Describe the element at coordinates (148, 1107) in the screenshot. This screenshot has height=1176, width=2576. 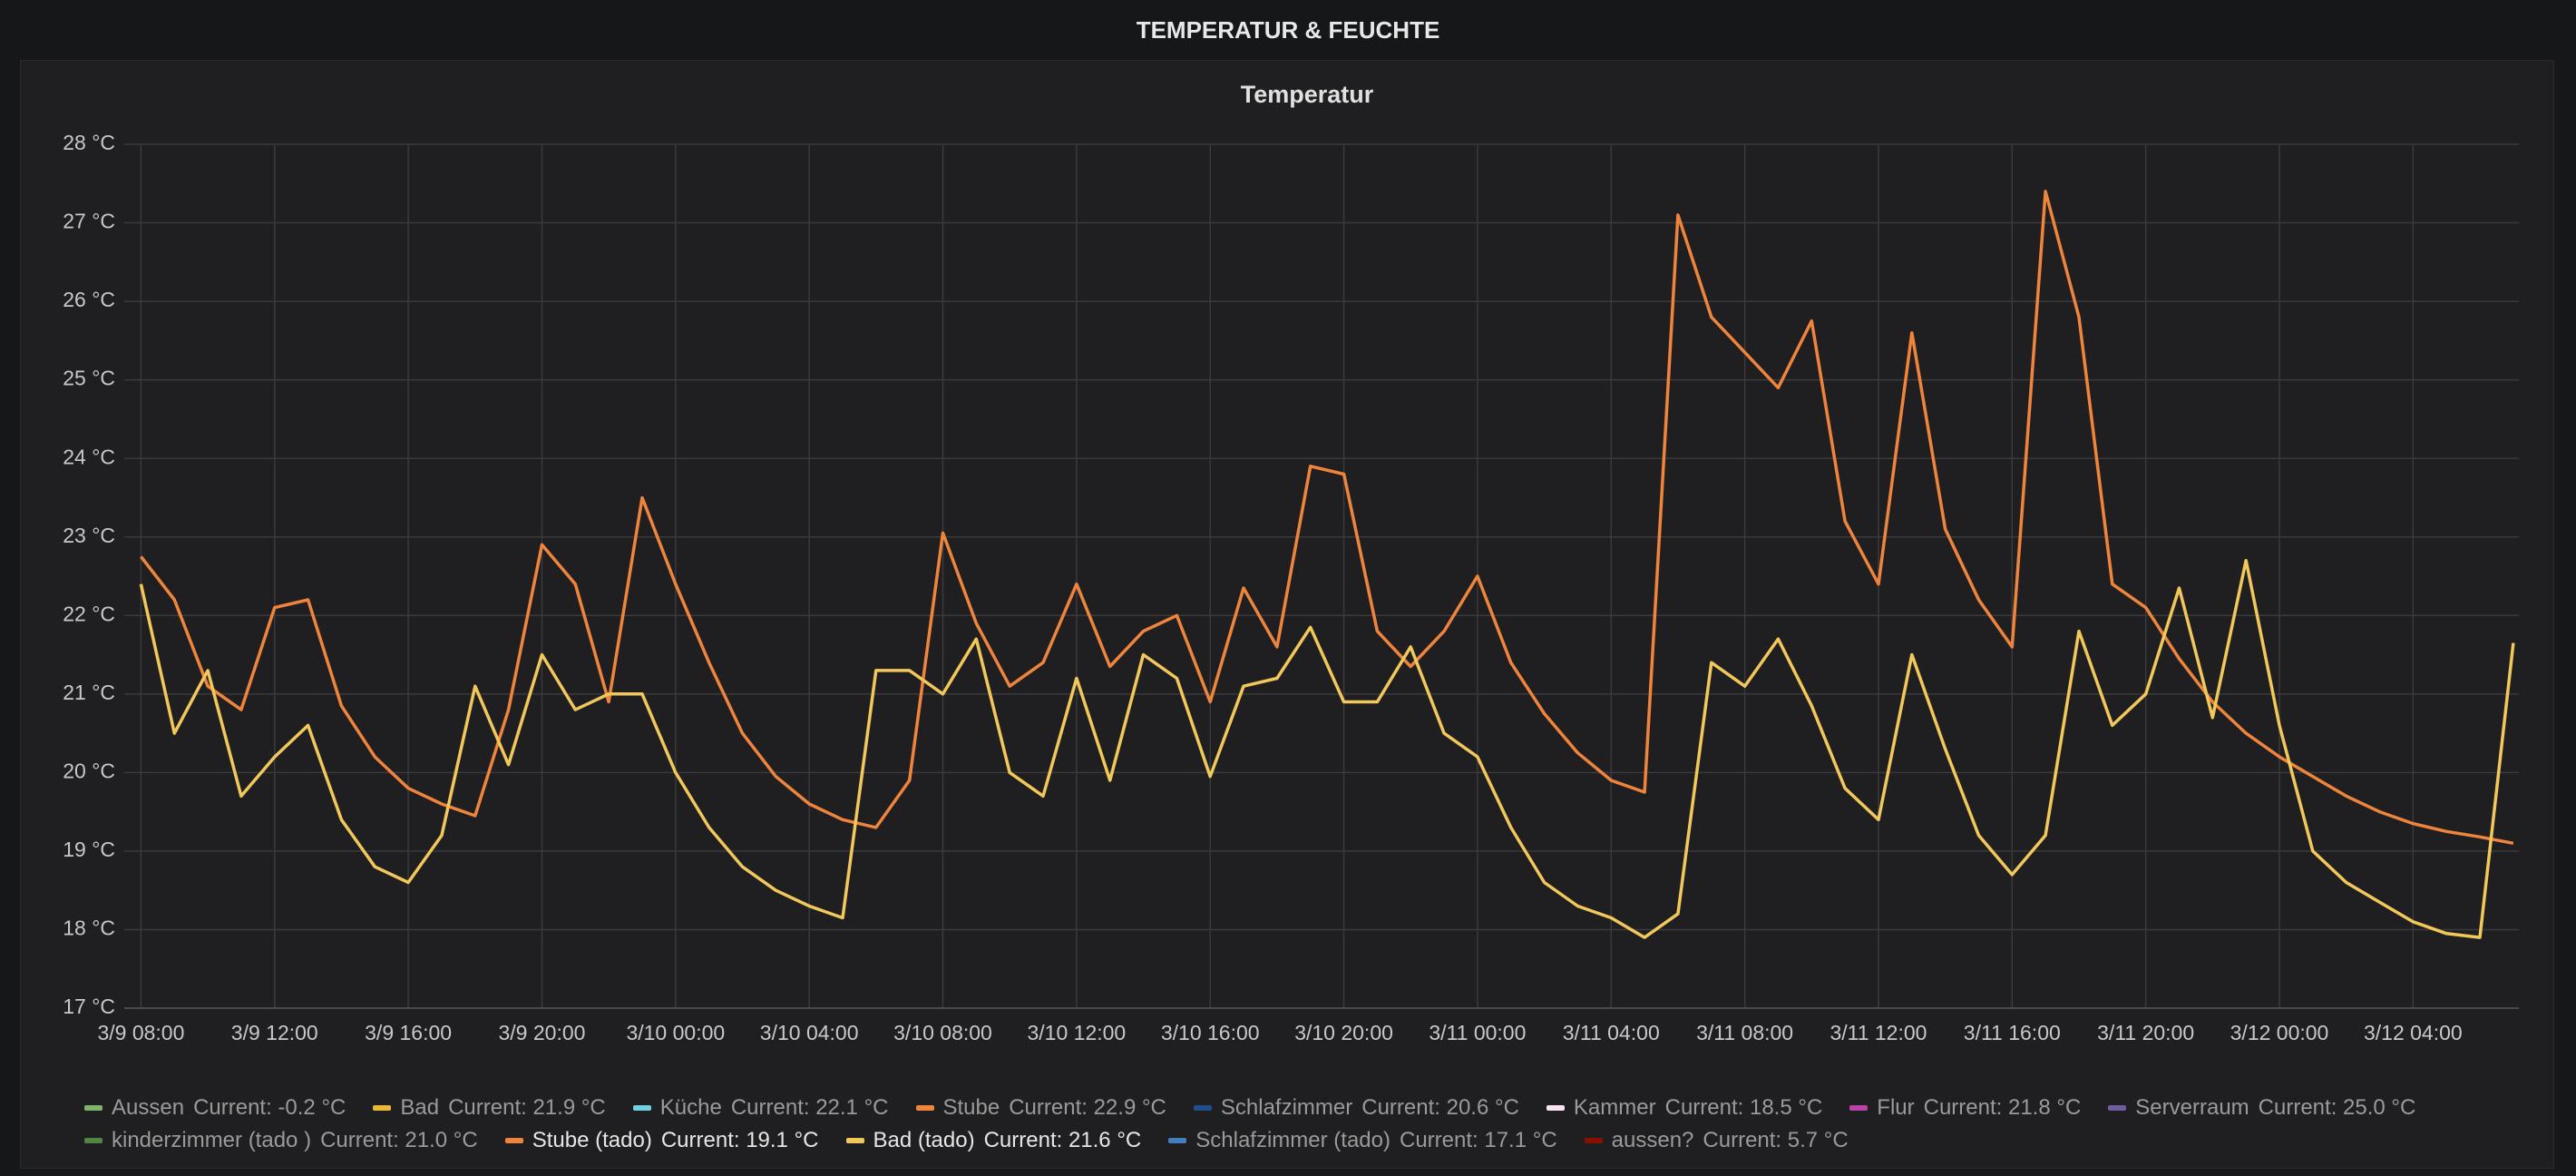
I see `legend-name: Aussen` at that location.